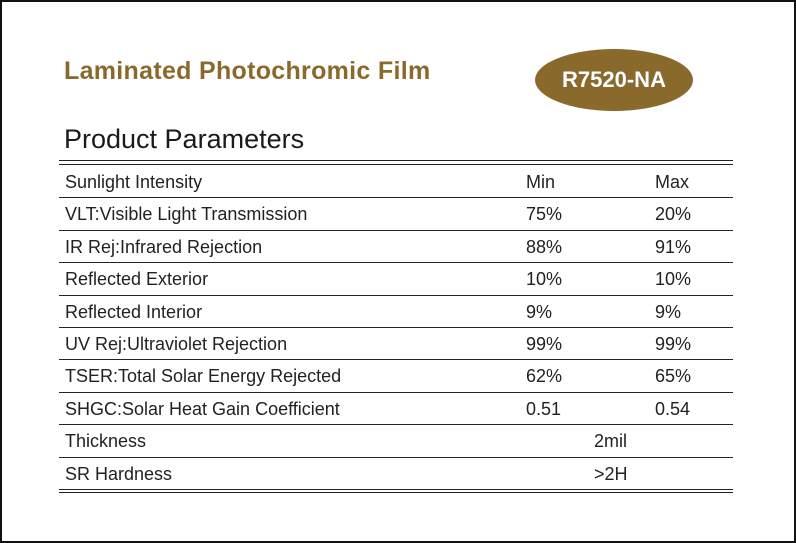  I want to click on title: Laminated Photochromic Film, so click(247, 71).